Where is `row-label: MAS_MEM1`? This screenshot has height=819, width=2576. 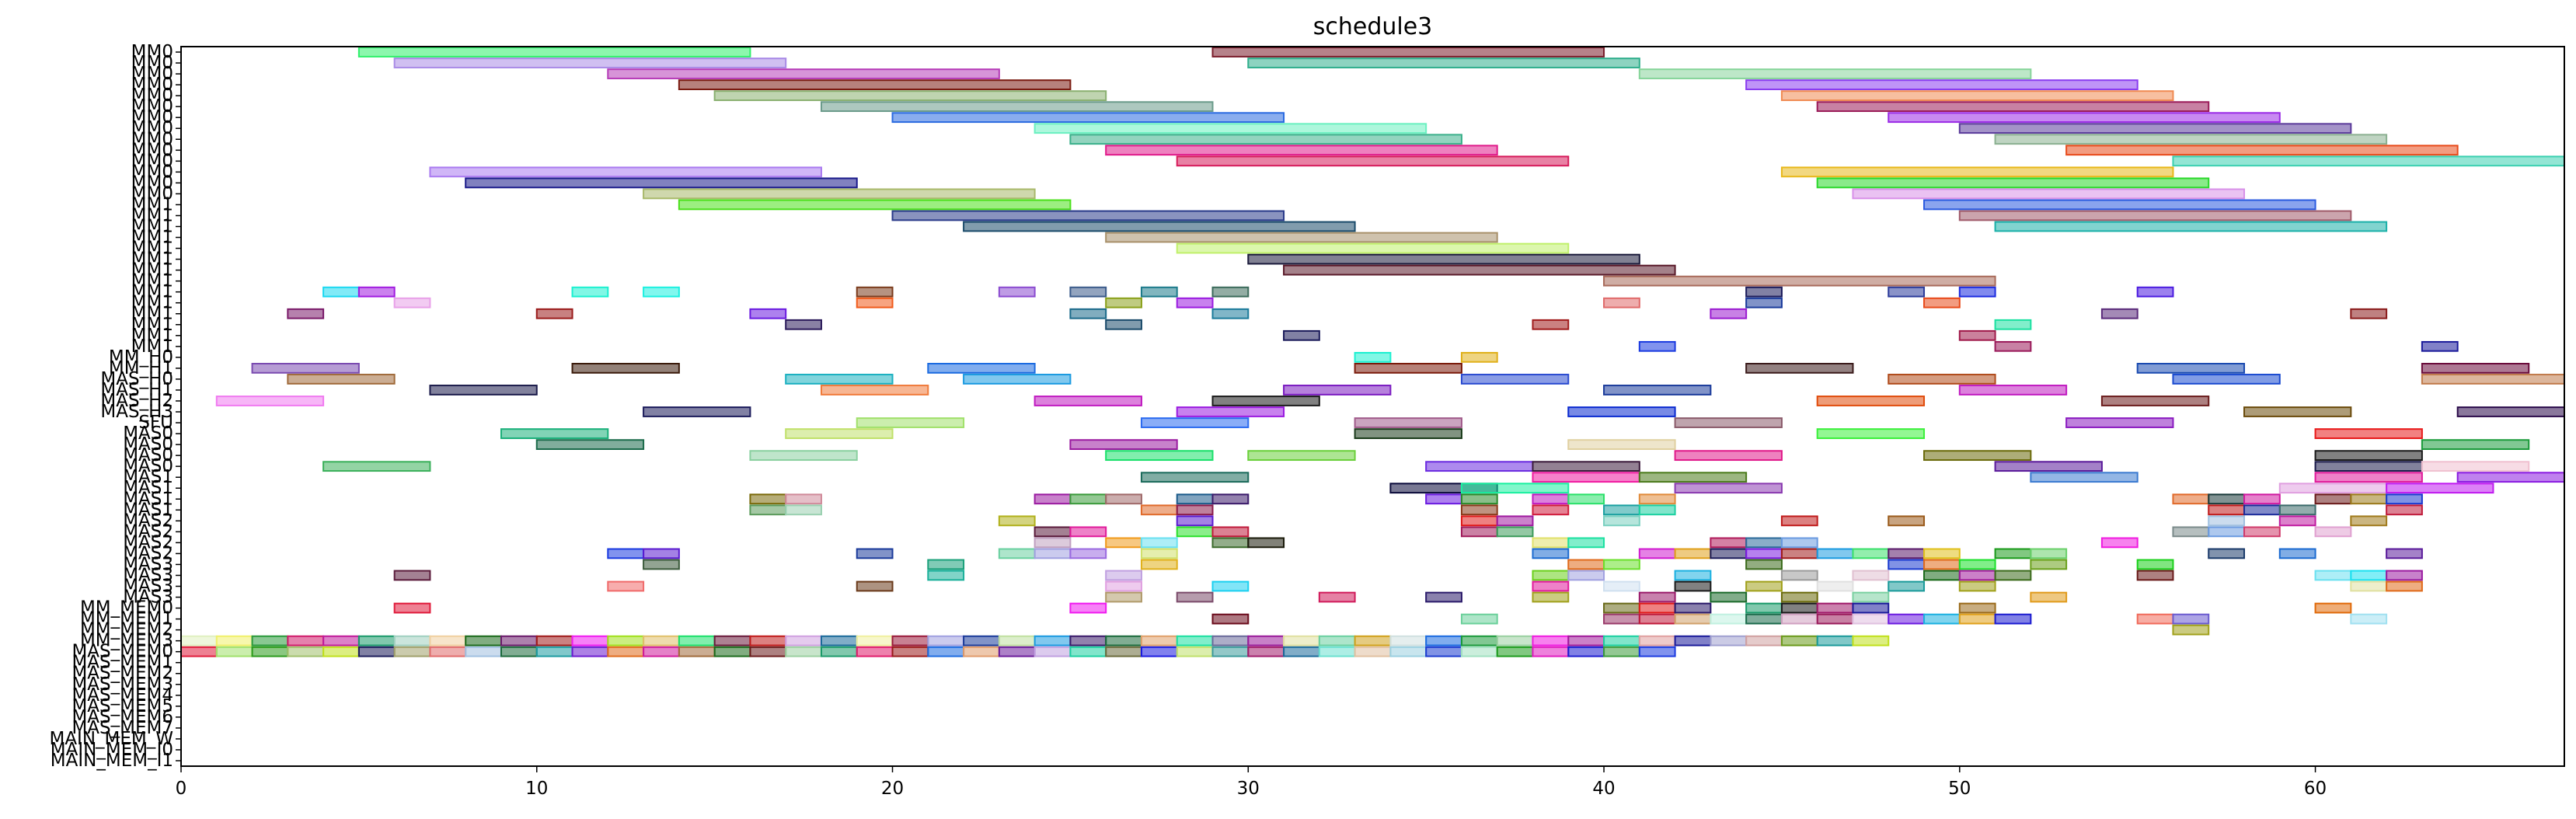
row-label: MAS_MEM1 is located at coordinates (122, 663).